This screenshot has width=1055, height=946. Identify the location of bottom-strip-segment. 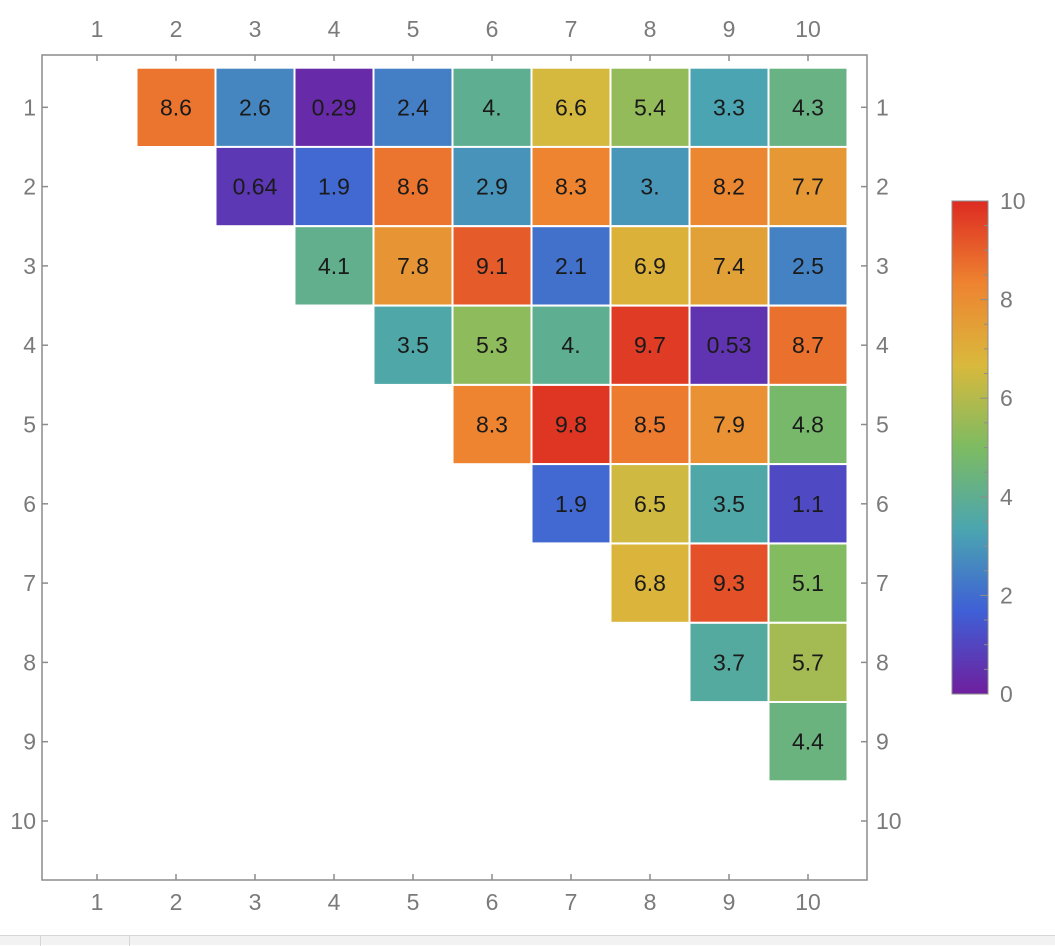
(85, 941).